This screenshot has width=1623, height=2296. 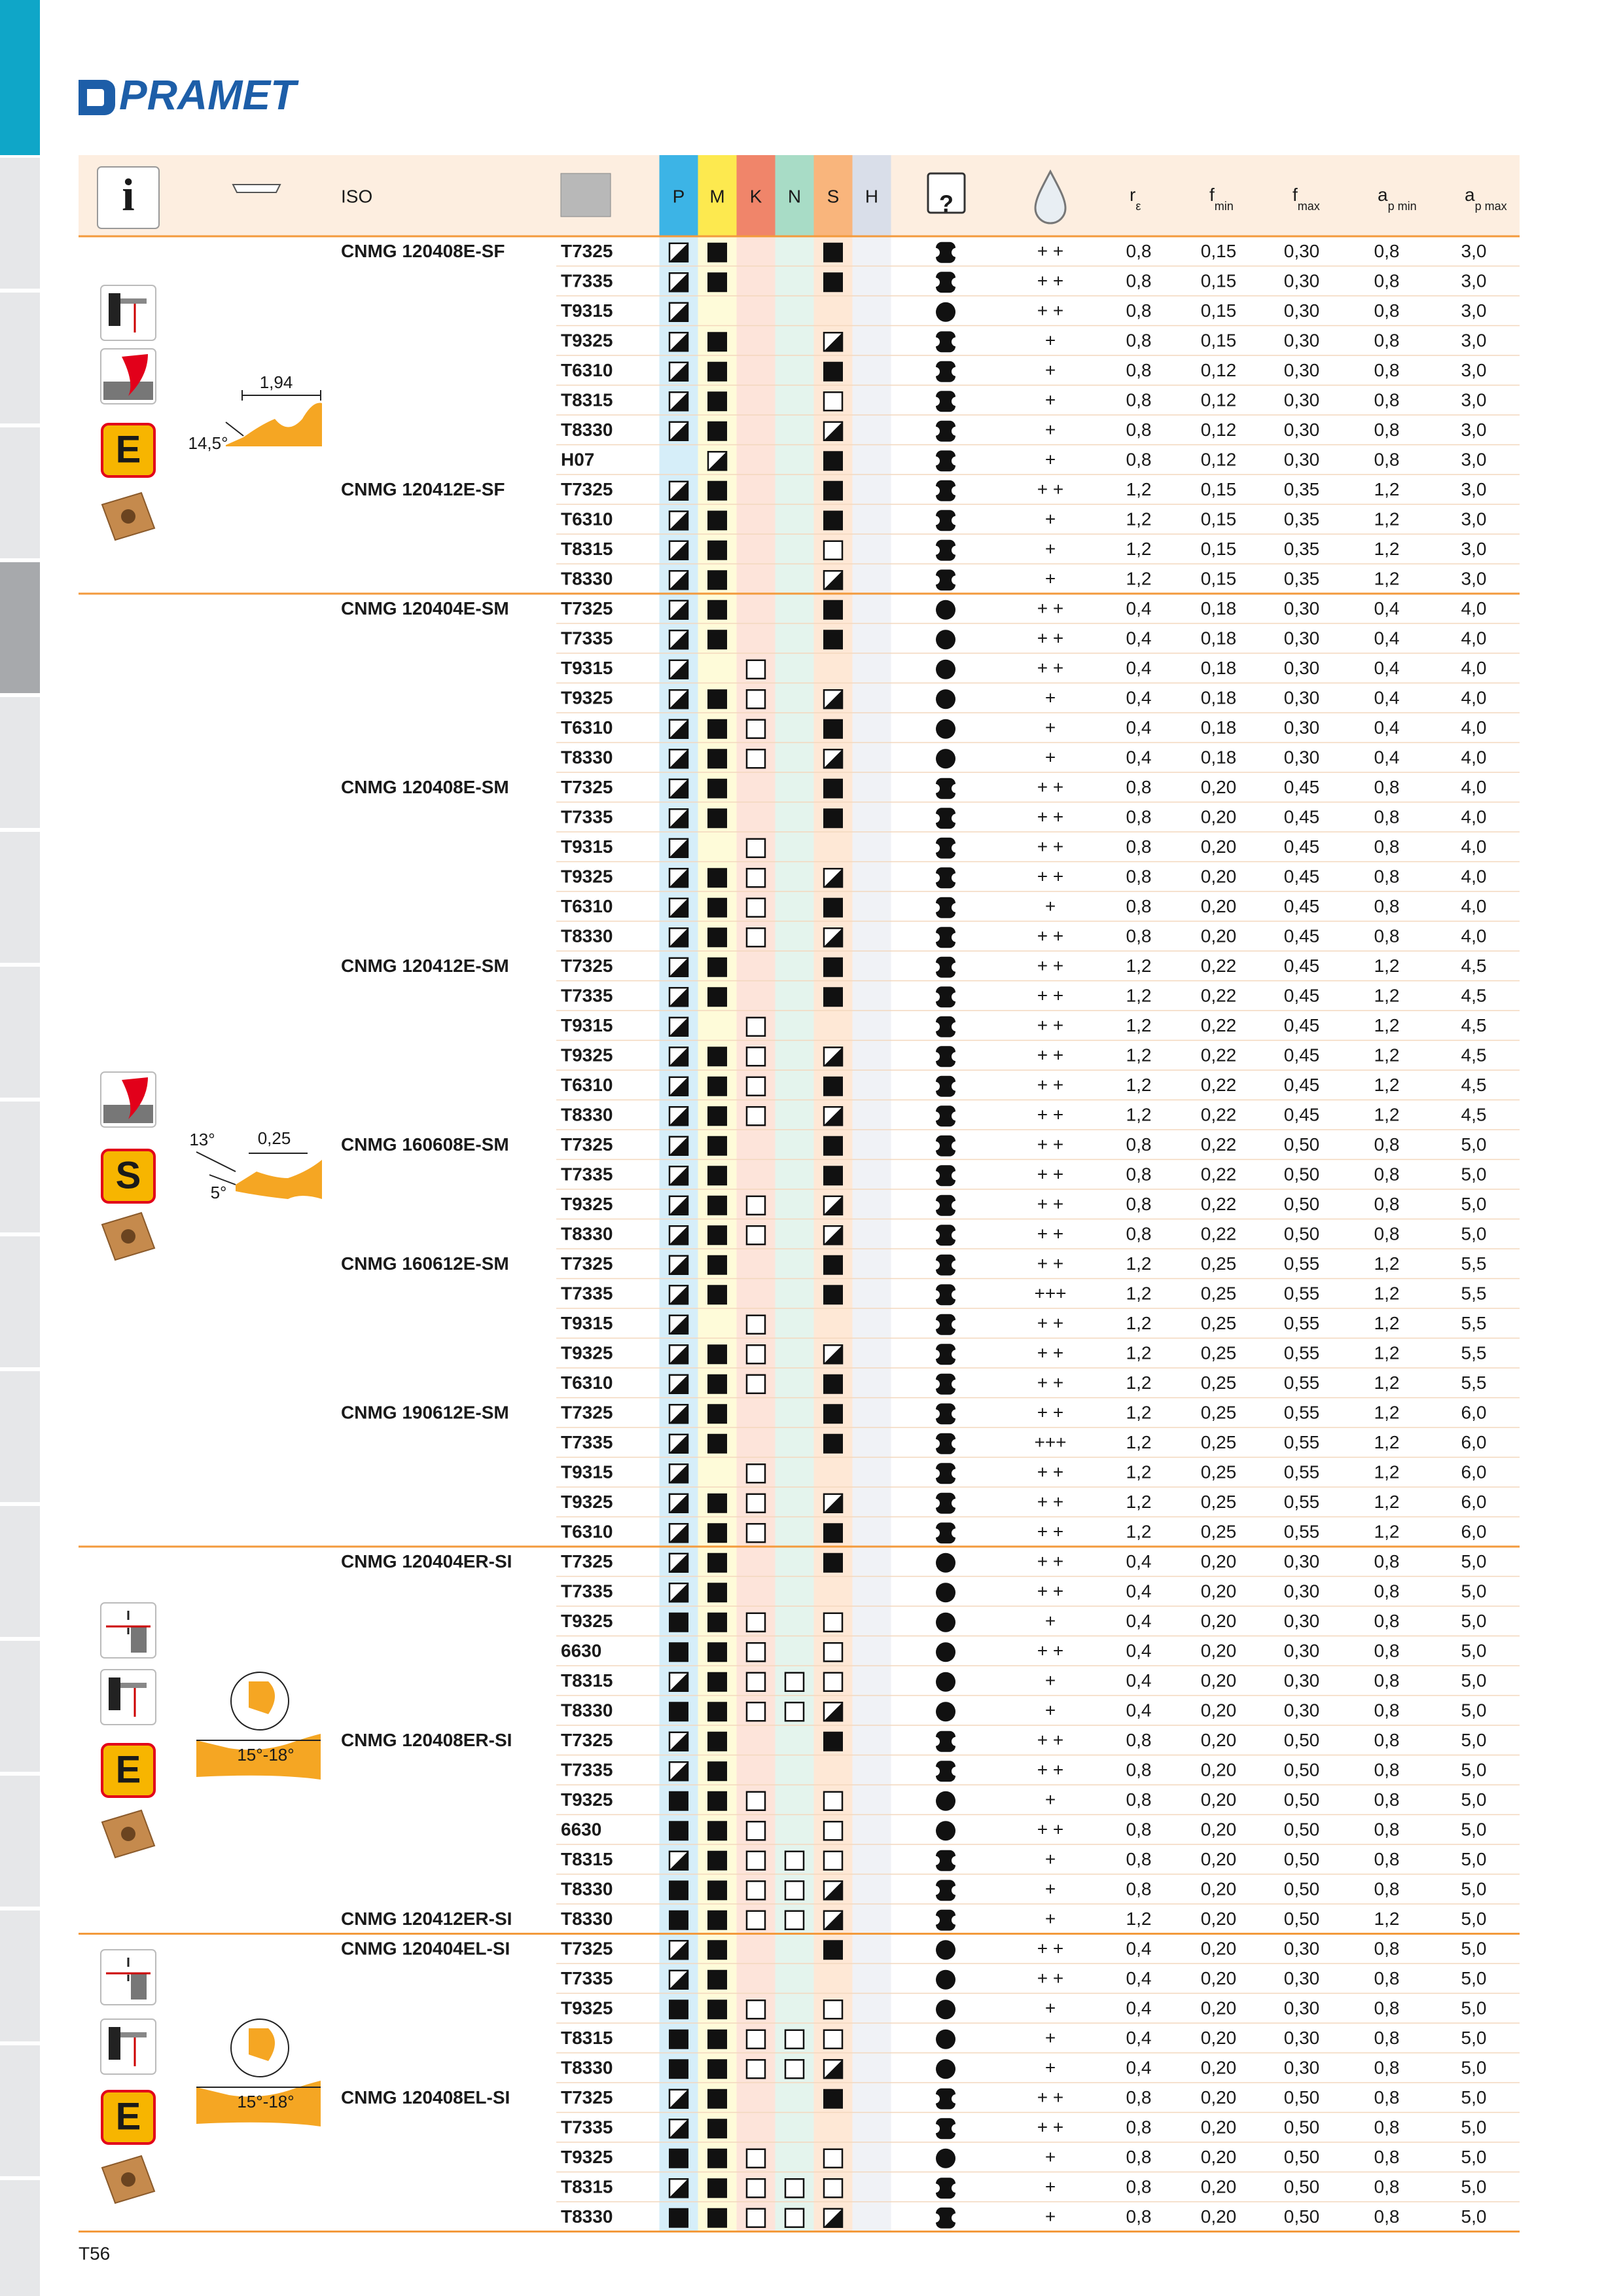 I want to click on table-row: T8330 + + 1,2 0,22 0,45 1,2 4,5, so click(x=1038, y=1117).